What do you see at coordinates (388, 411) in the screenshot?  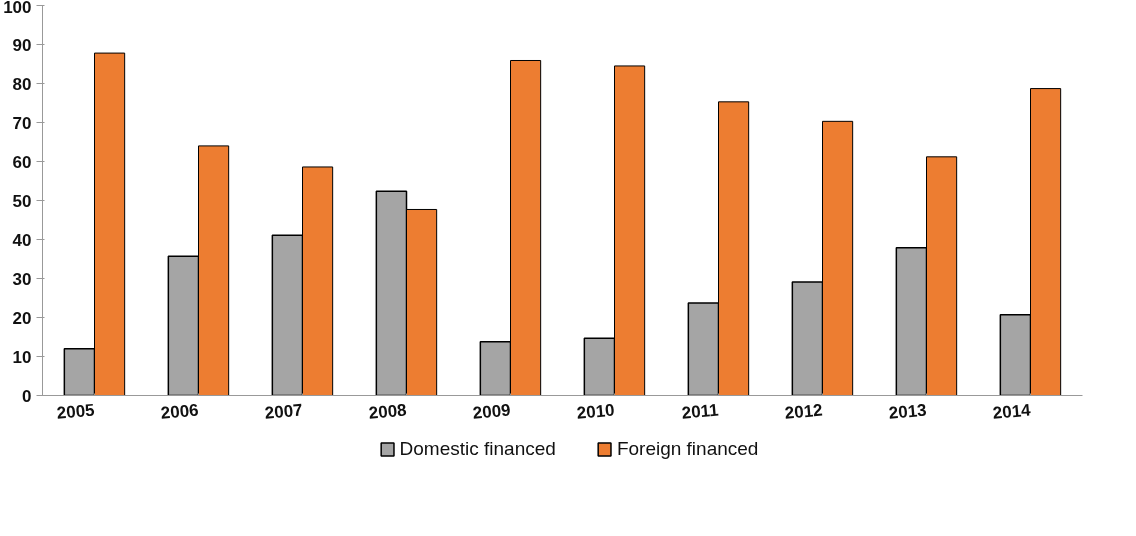 I see `x-tick-label: 2008` at bounding box center [388, 411].